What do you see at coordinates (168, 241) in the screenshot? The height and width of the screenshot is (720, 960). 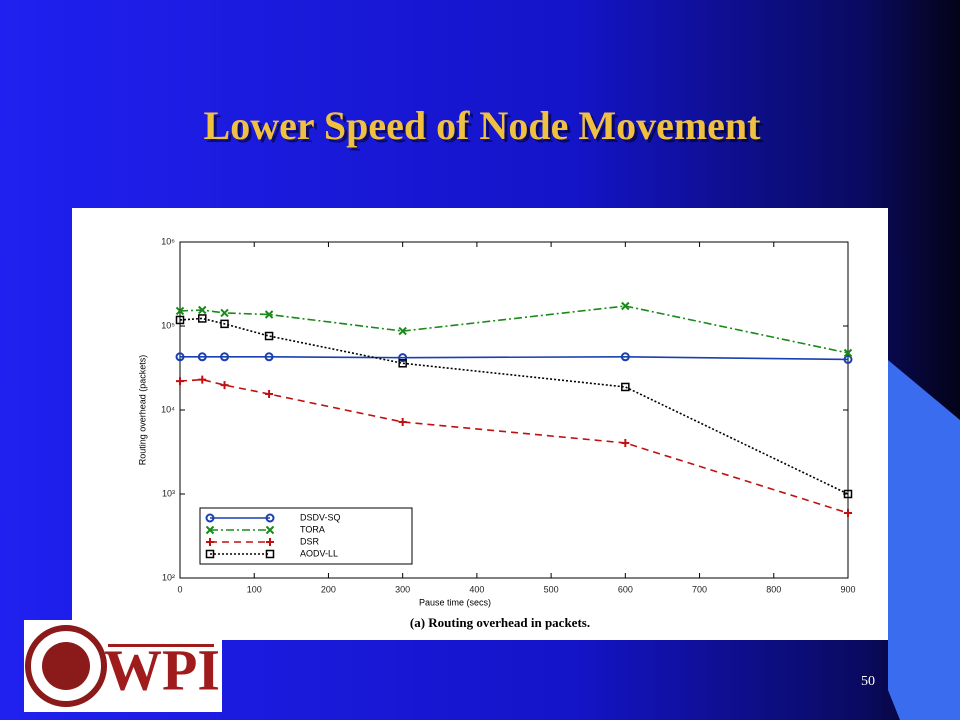 I see `y-tick-label: 10⁶` at bounding box center [168, 241].